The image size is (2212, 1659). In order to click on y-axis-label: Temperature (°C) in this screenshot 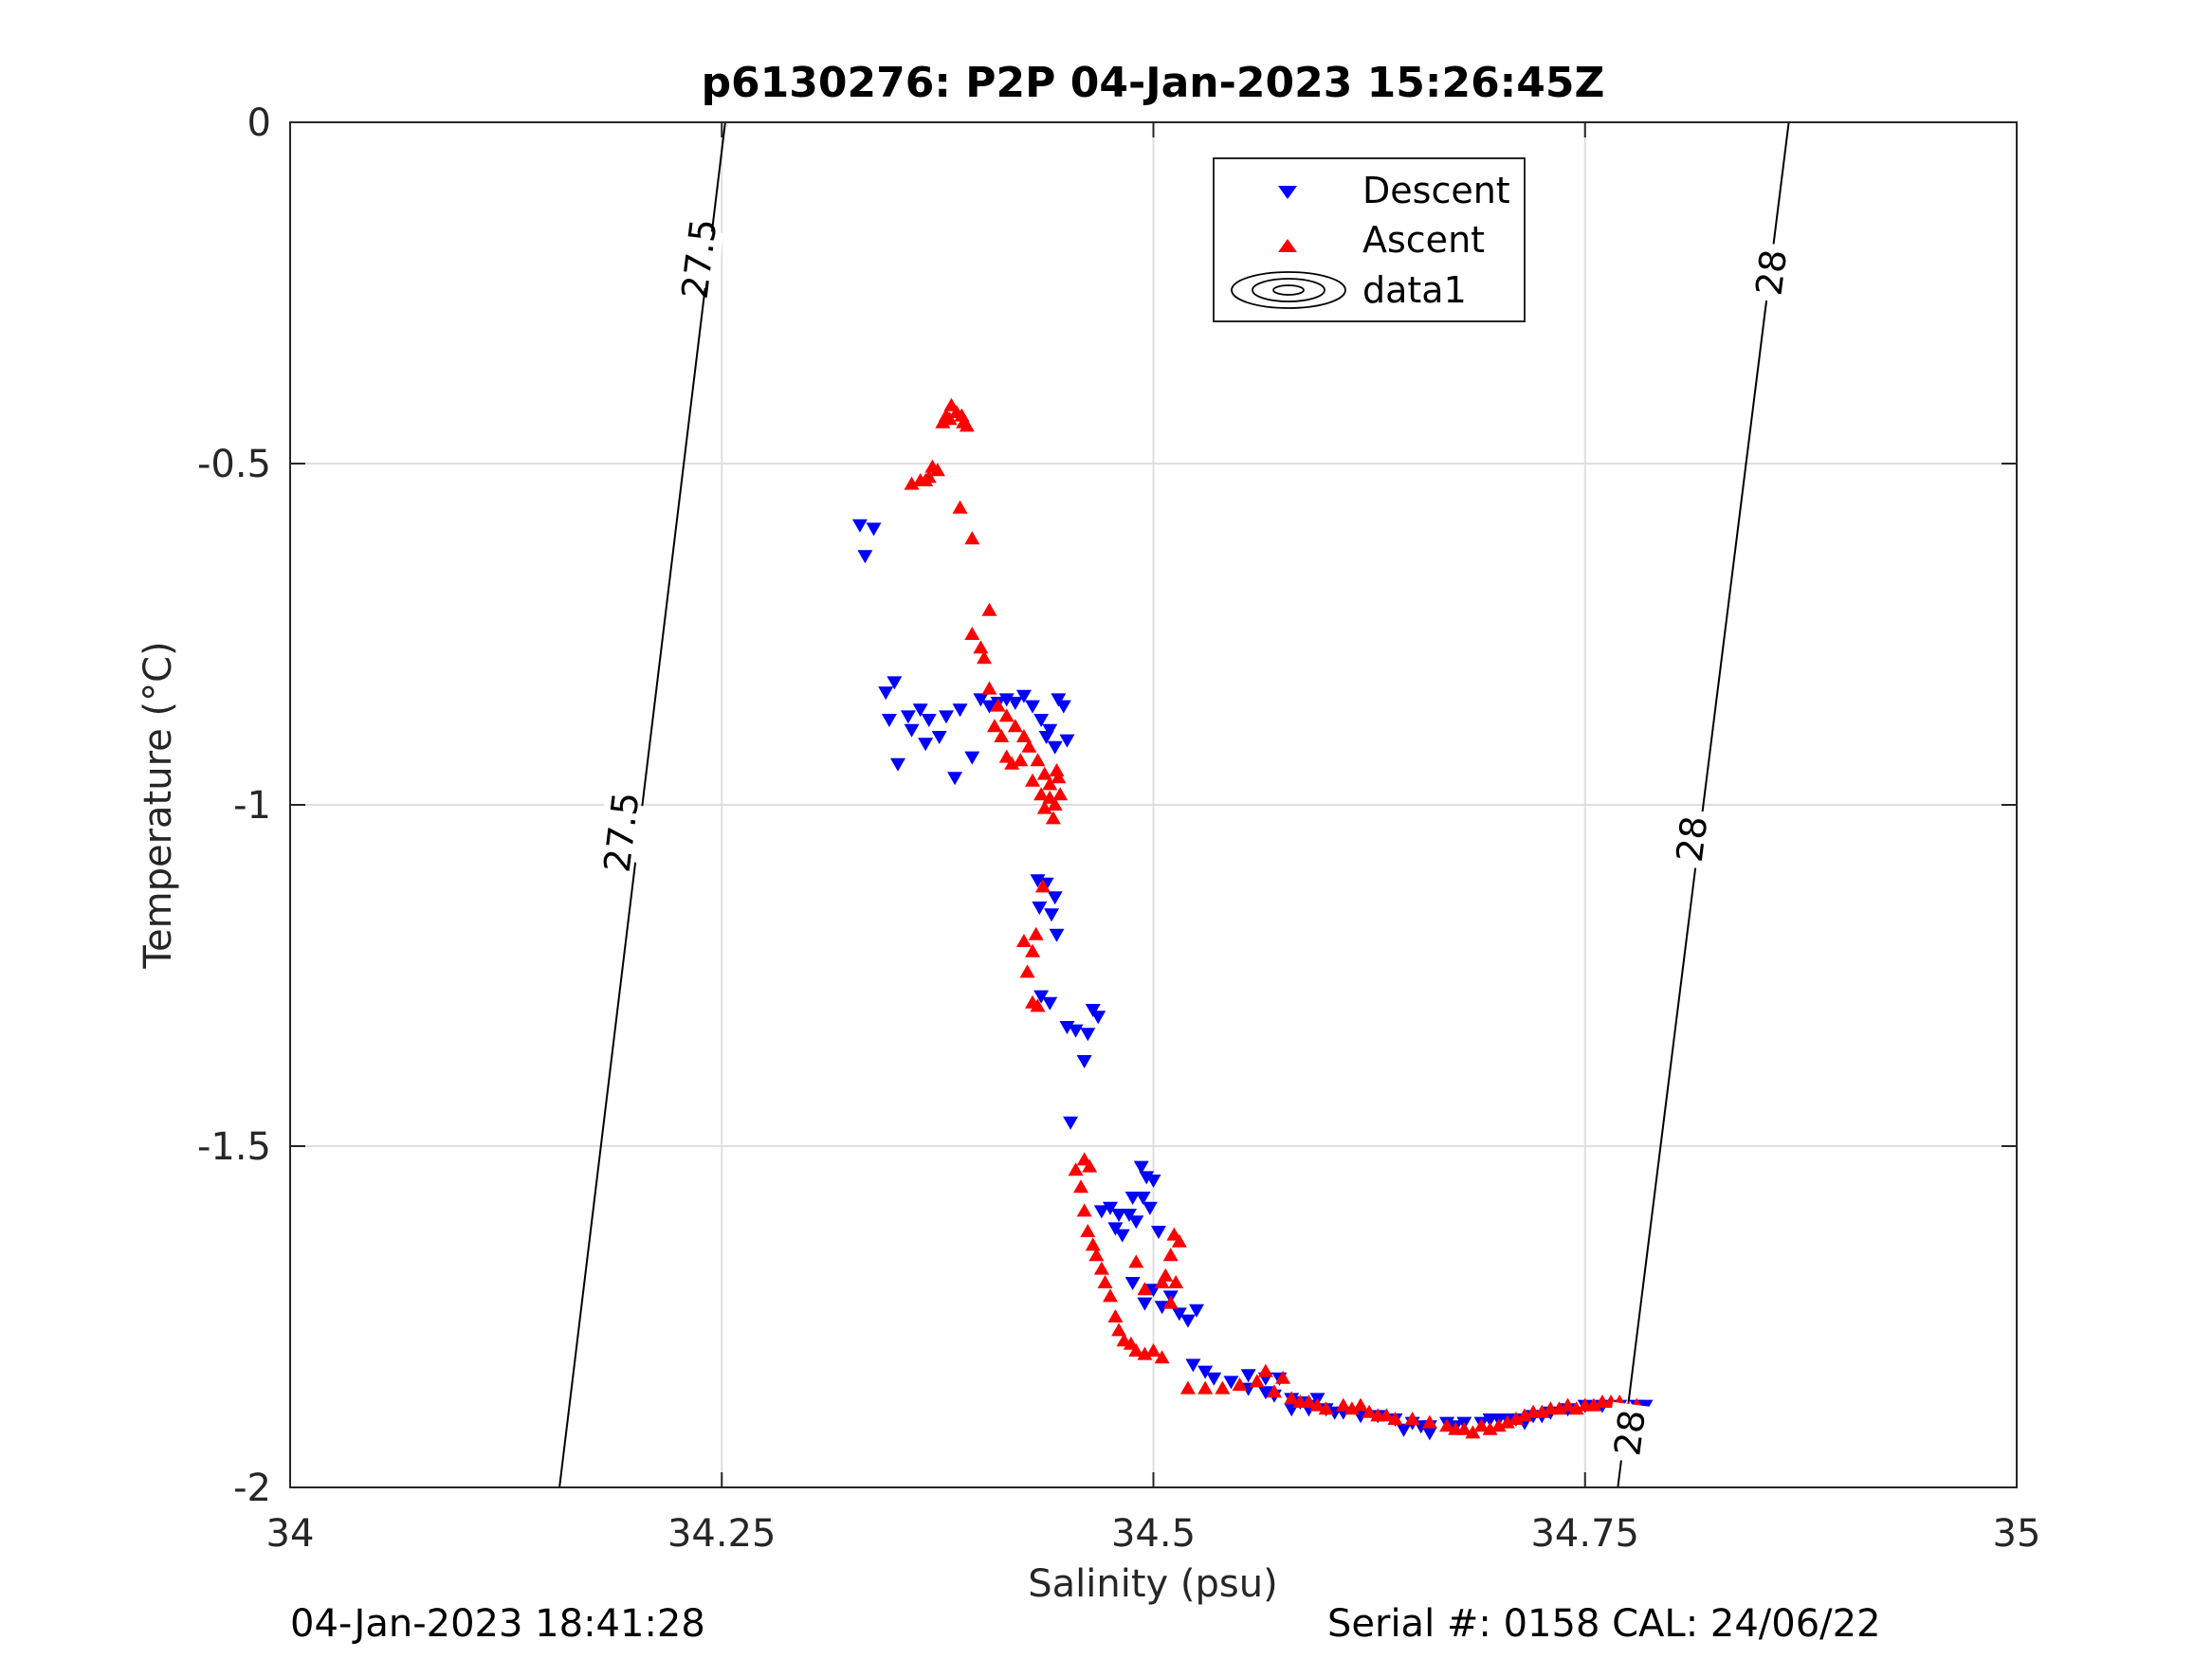, I will do `click(158, 805)`.